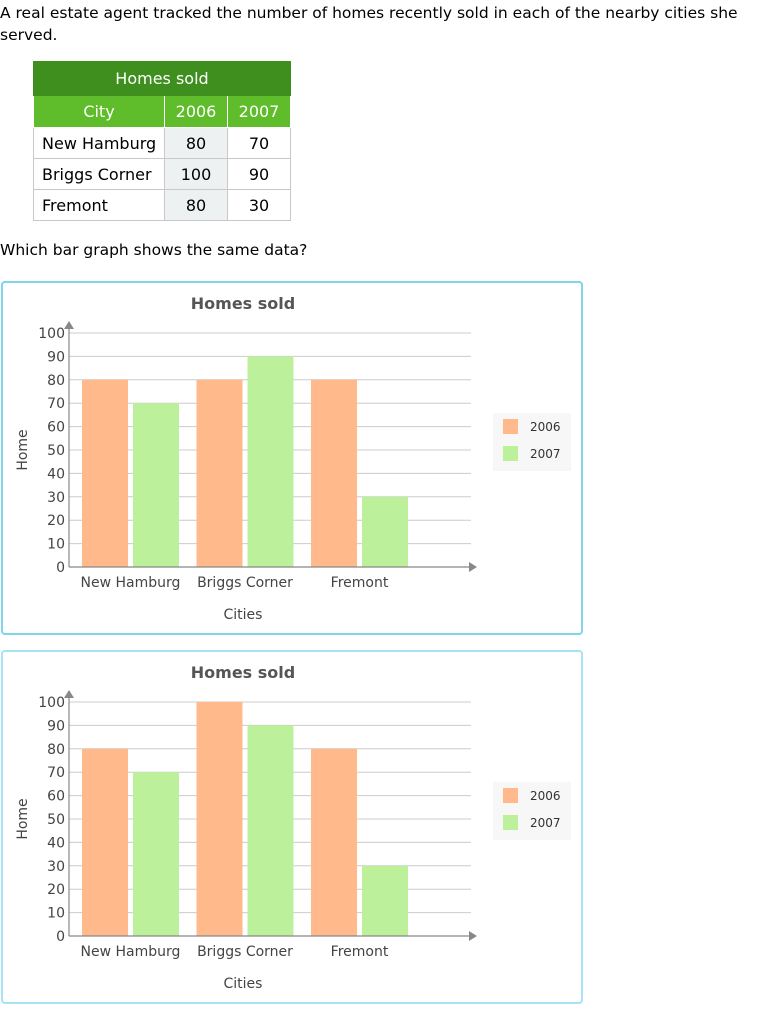  I want to click on table-cell-2007: 30, so click(259, 205).